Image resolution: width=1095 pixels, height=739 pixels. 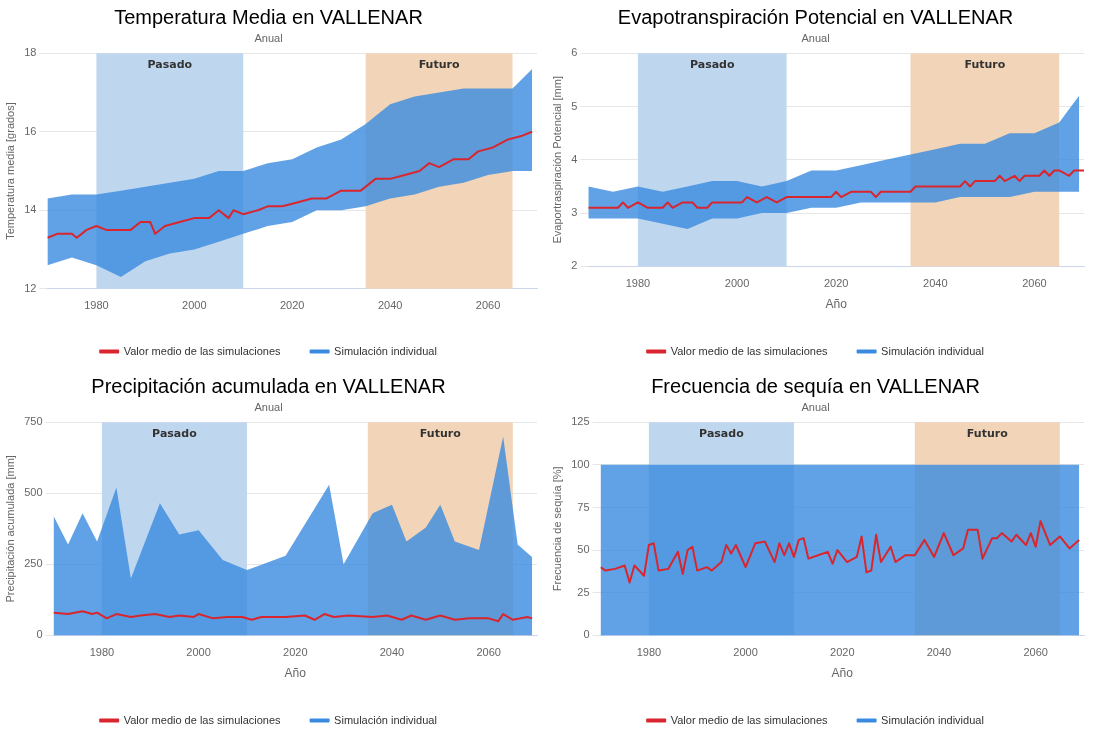 What do you see at coordinates (815, 16) in the screenshot?
I see `chart-title: Evapotranspiración Potencial en VALLENAR` at bounding box center [815, 16].